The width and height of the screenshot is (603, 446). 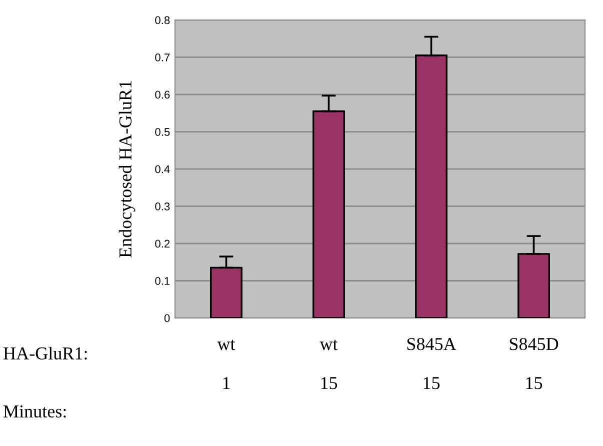 What do you see at coordinates (534, 364) in the screenshot?
I see `category-label: S845D 15` at bounding box center [534, 364].